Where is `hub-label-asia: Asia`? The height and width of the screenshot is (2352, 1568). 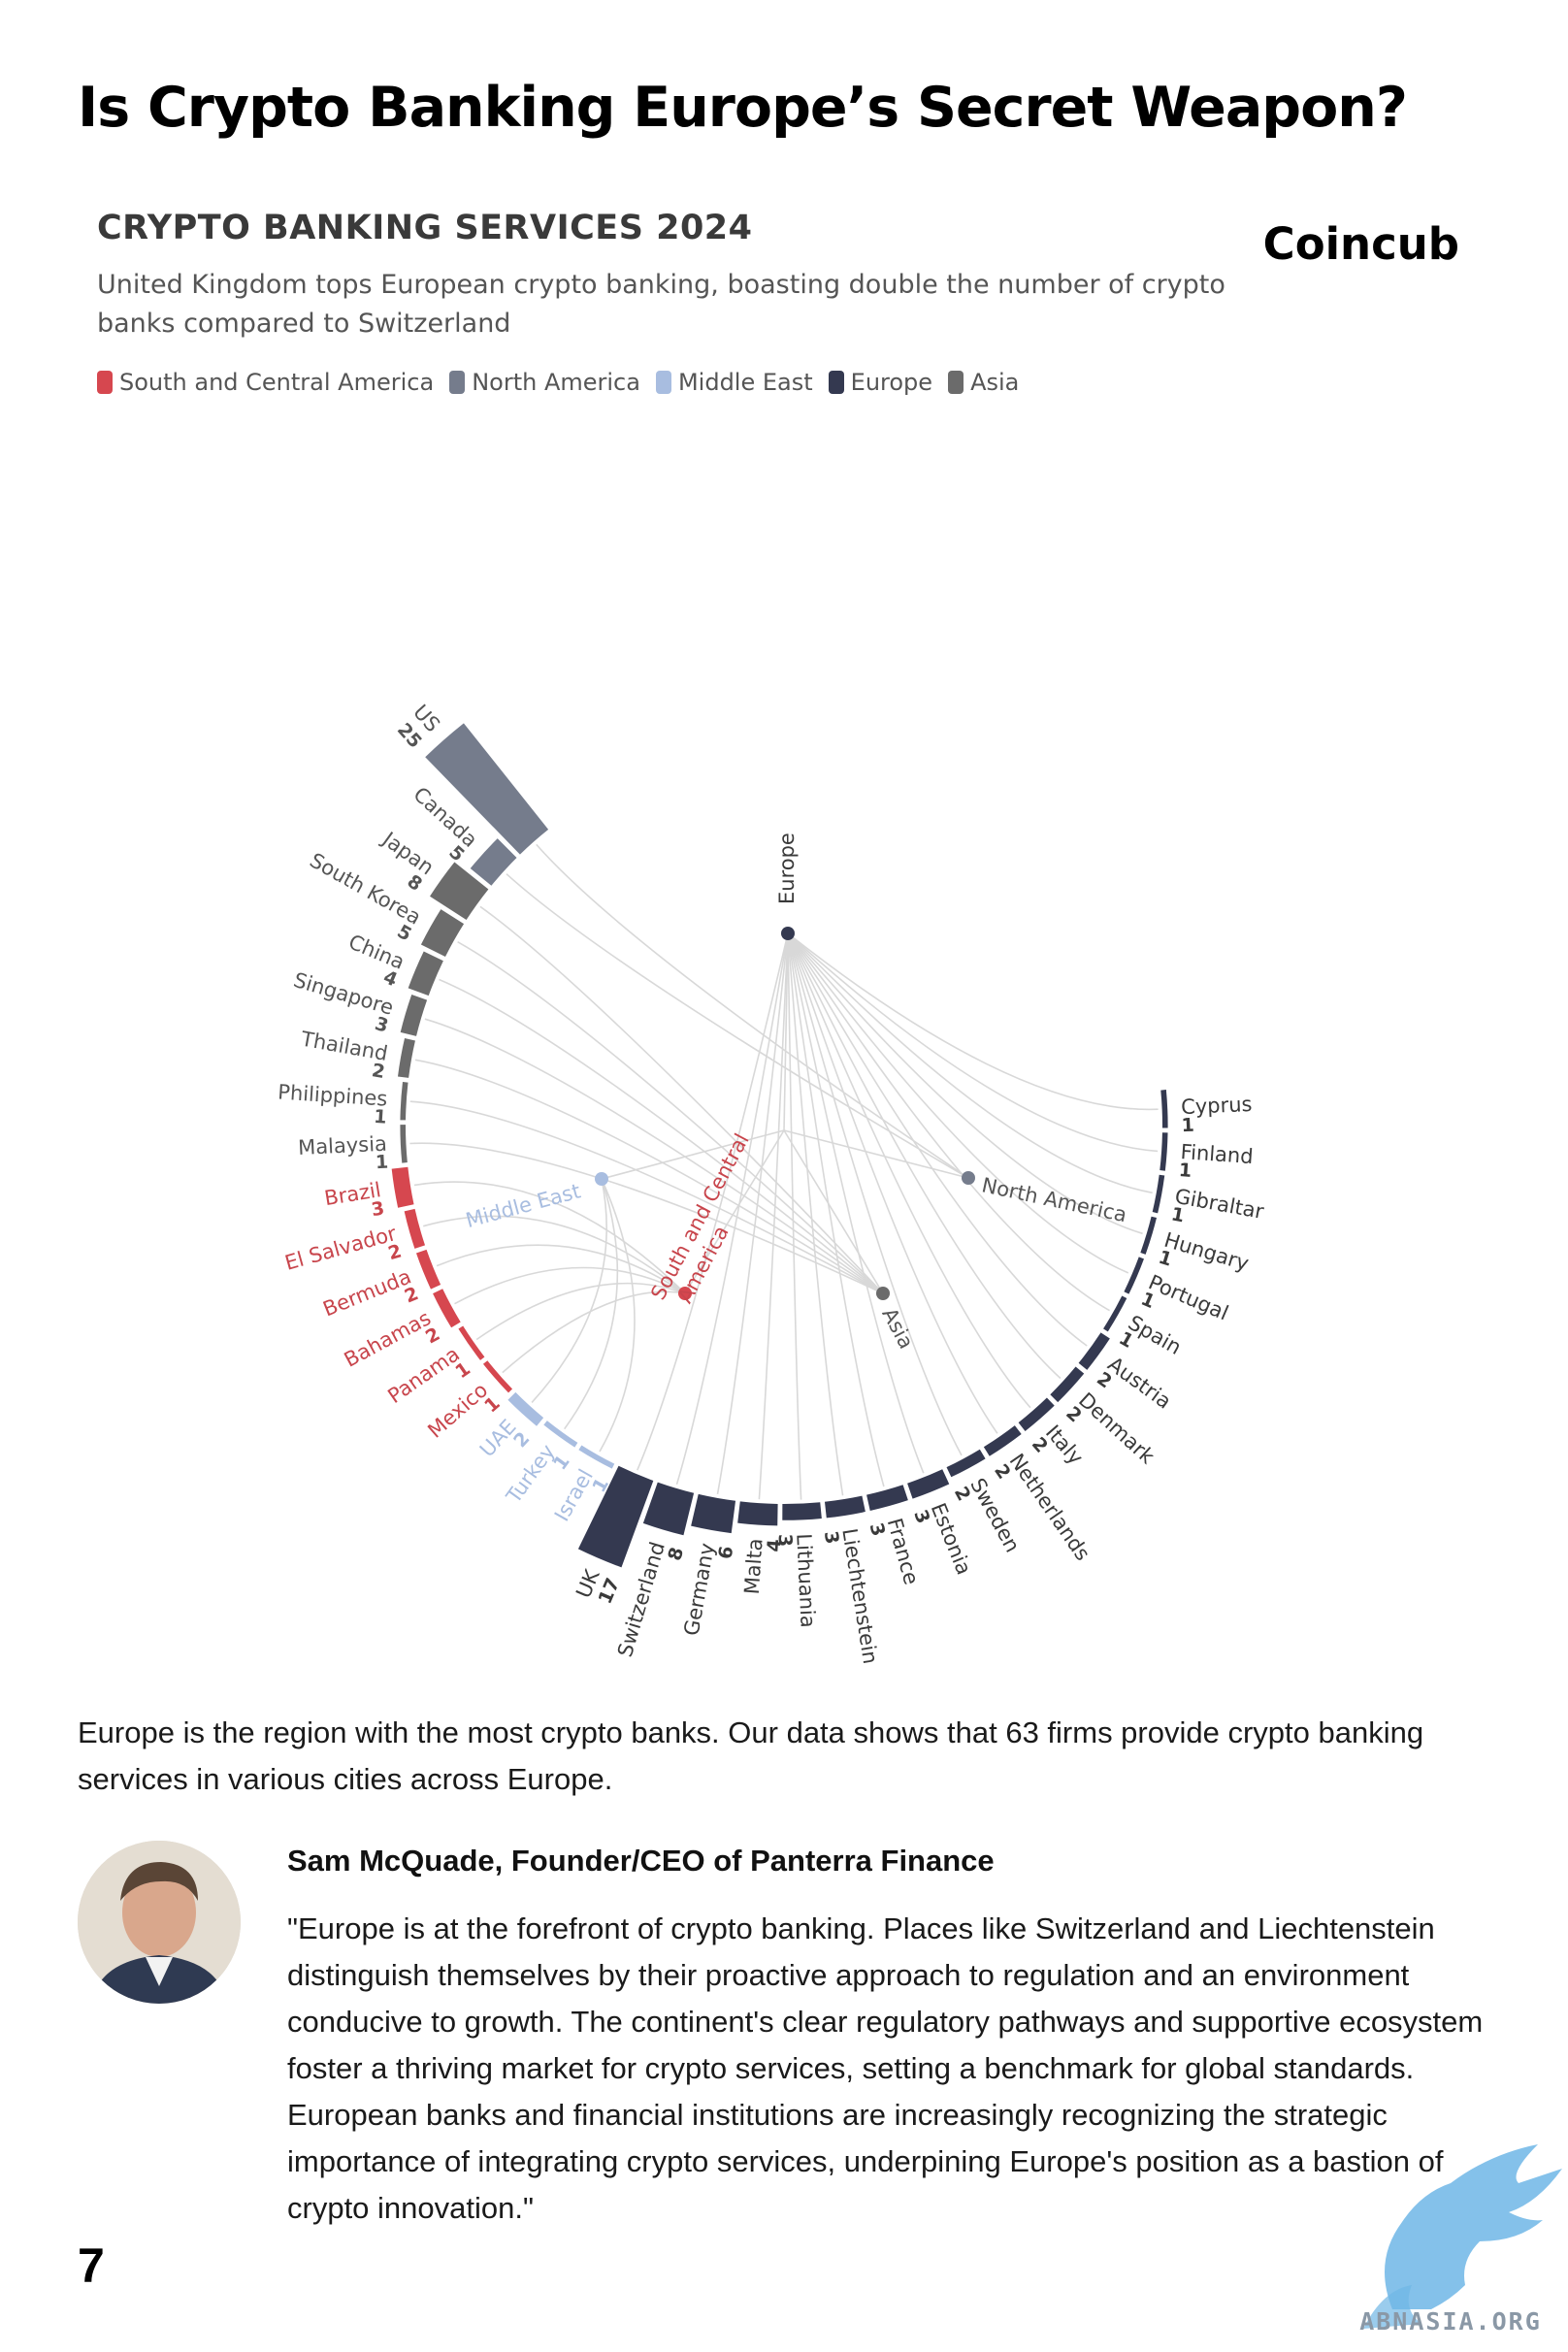 hub-label-asia: Asia is located at coordinates (897, 1328).